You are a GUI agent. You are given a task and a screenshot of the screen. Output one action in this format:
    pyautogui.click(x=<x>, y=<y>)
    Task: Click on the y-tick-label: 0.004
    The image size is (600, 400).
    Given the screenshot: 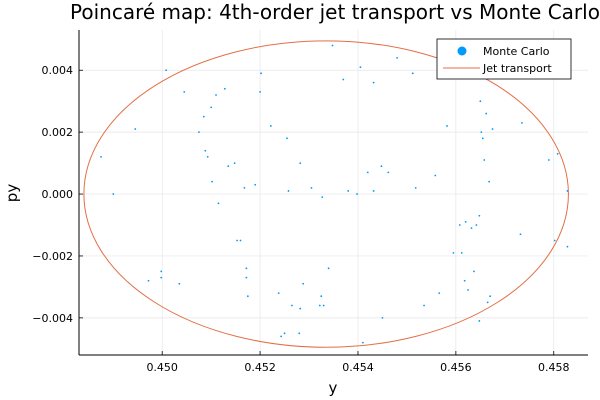 What is the action you would take?
    pyautogui.click(x=58, y=70)
    